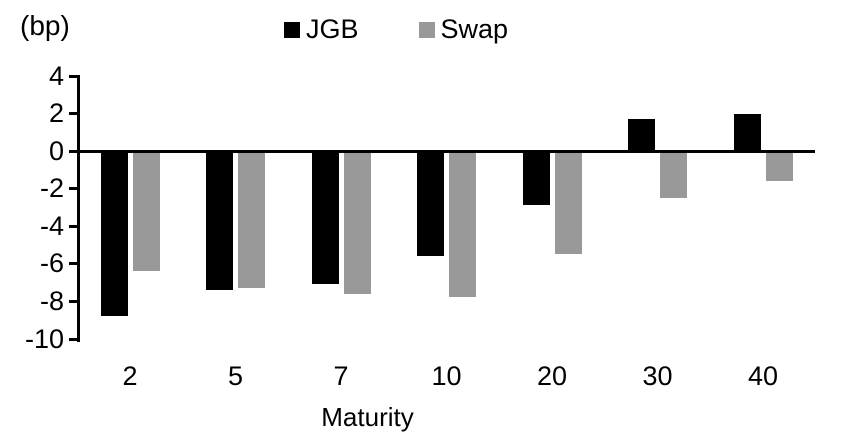  What do you see at coordinates (474, 29) in the screenshot?
I see `legend-label-swap: Swap` at bounding box center [474, 29].